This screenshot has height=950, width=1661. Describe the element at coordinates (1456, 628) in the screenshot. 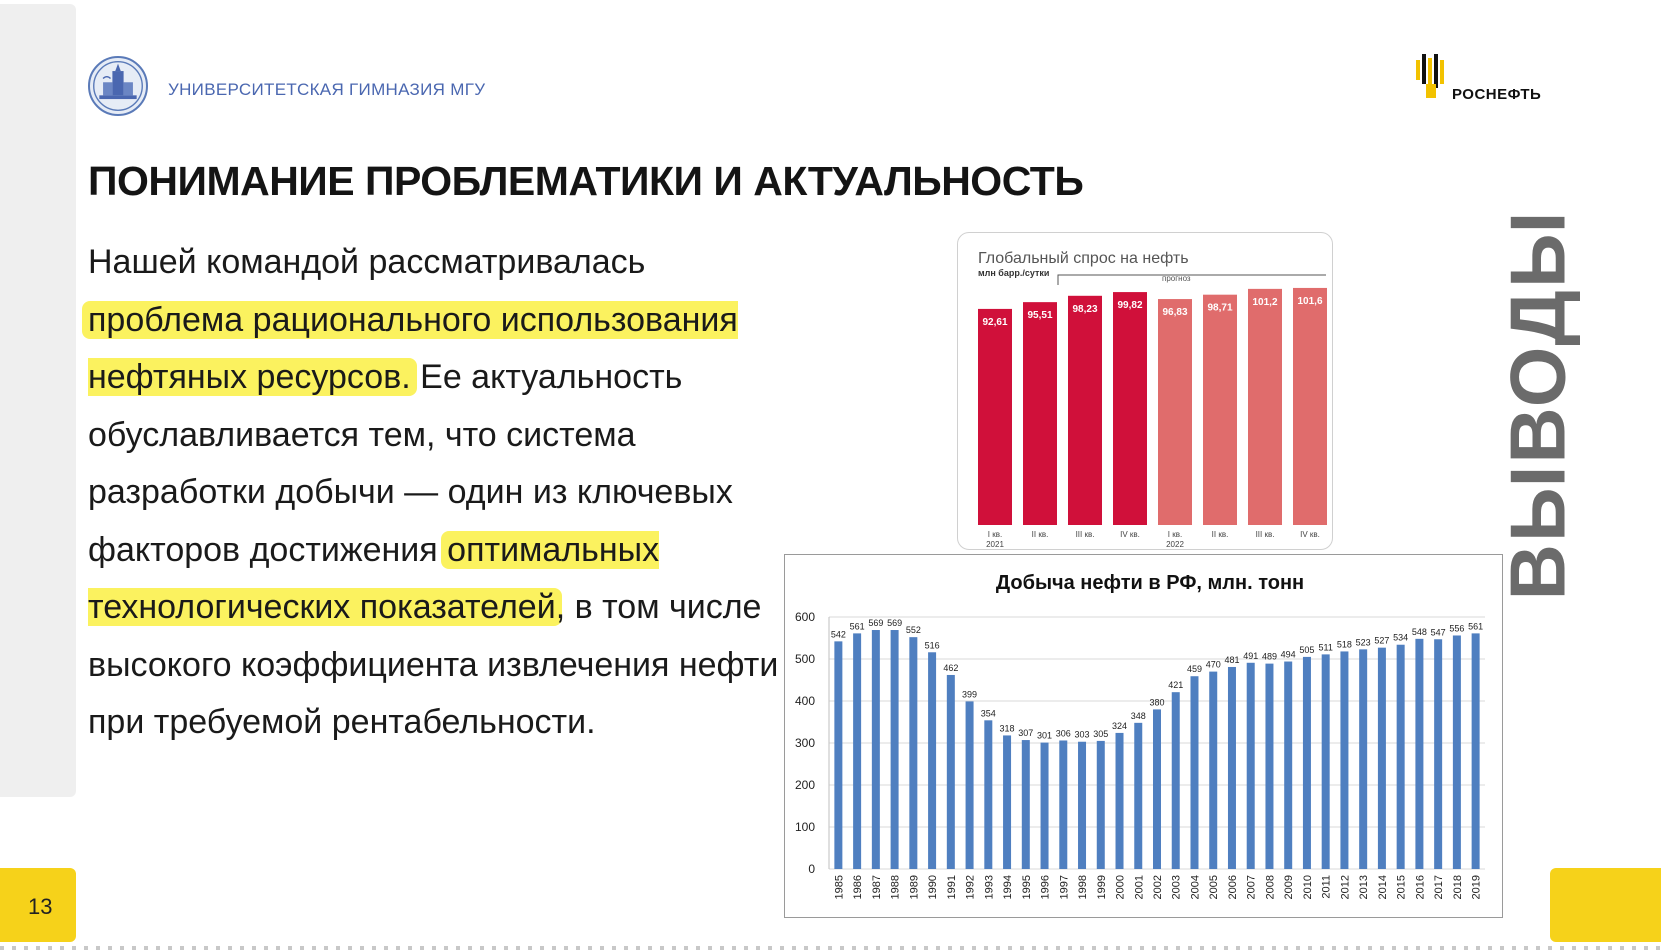

I see `data-label: 556` at that location.